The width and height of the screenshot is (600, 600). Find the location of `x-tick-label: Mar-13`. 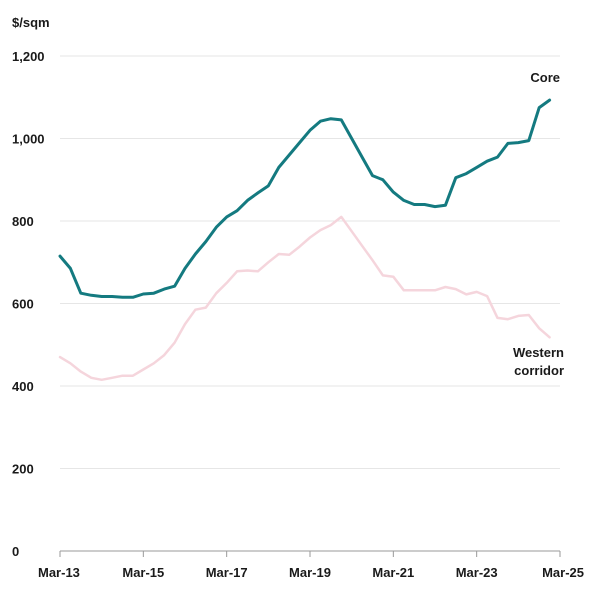

x-tick-label: Mar-13 is located at coordinates (59, 572).